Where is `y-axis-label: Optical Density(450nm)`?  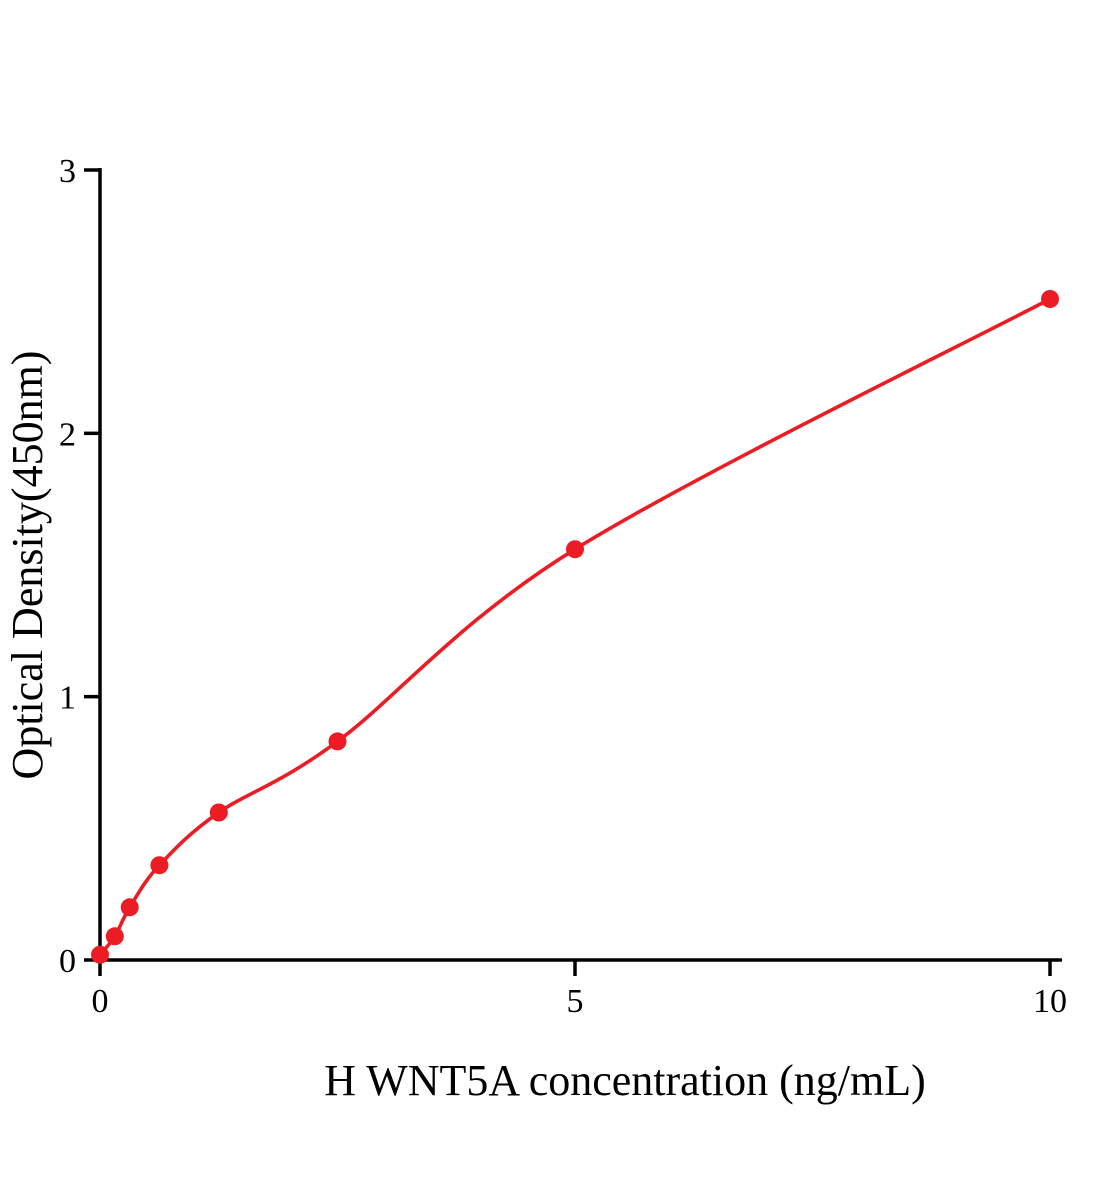 y-axis-label: Optical Density(450nm) is located at coordinates (27, 565).